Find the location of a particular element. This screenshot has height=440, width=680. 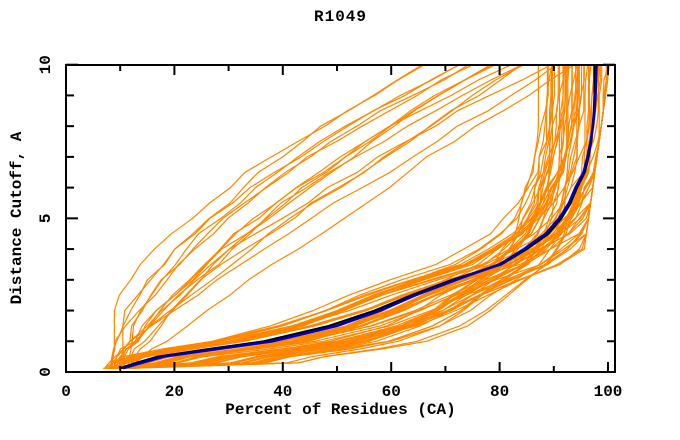

x-tick-label: 20 is located at coordinates (174, 392).